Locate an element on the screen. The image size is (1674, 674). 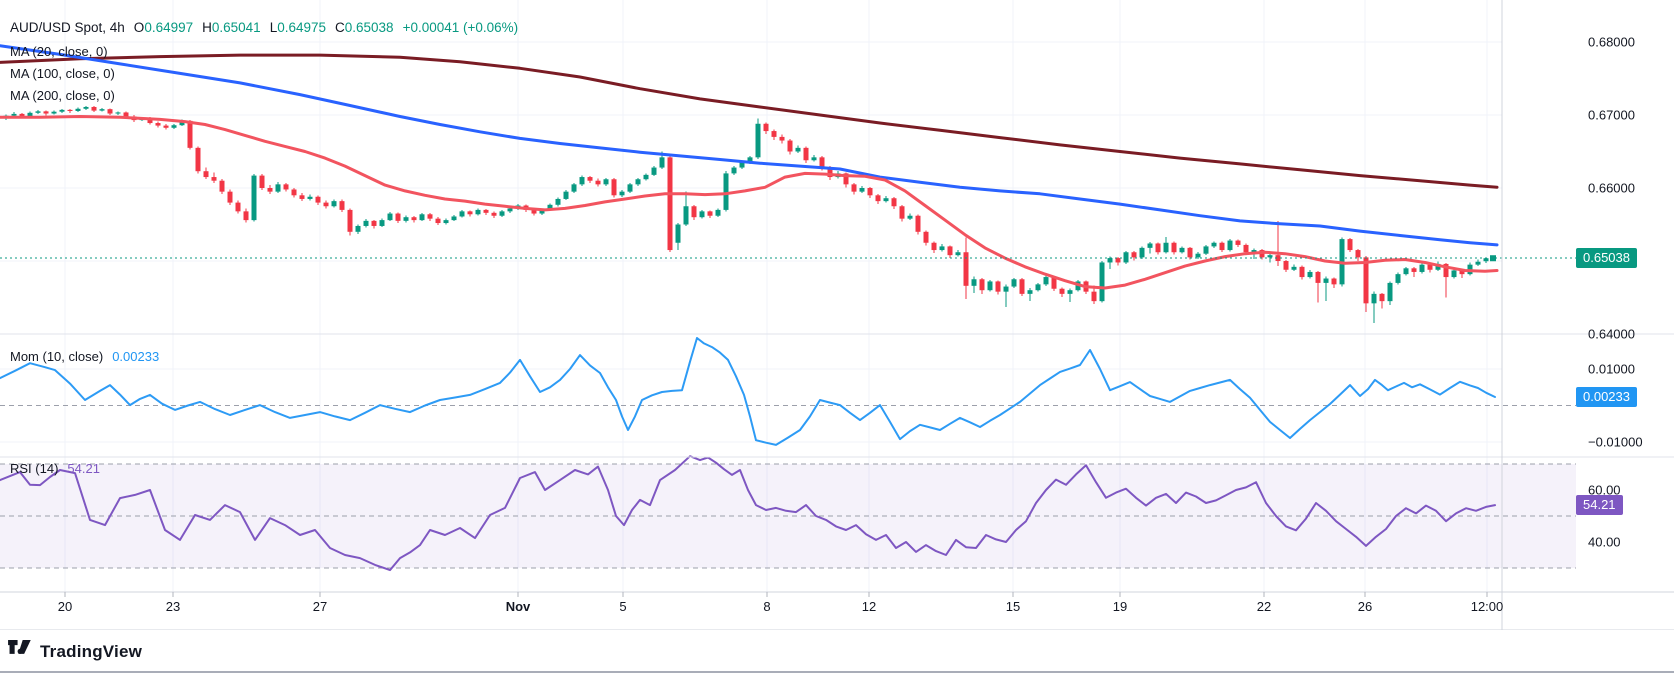
time-axis-label: 22 is located at coordinates (1264, 606).